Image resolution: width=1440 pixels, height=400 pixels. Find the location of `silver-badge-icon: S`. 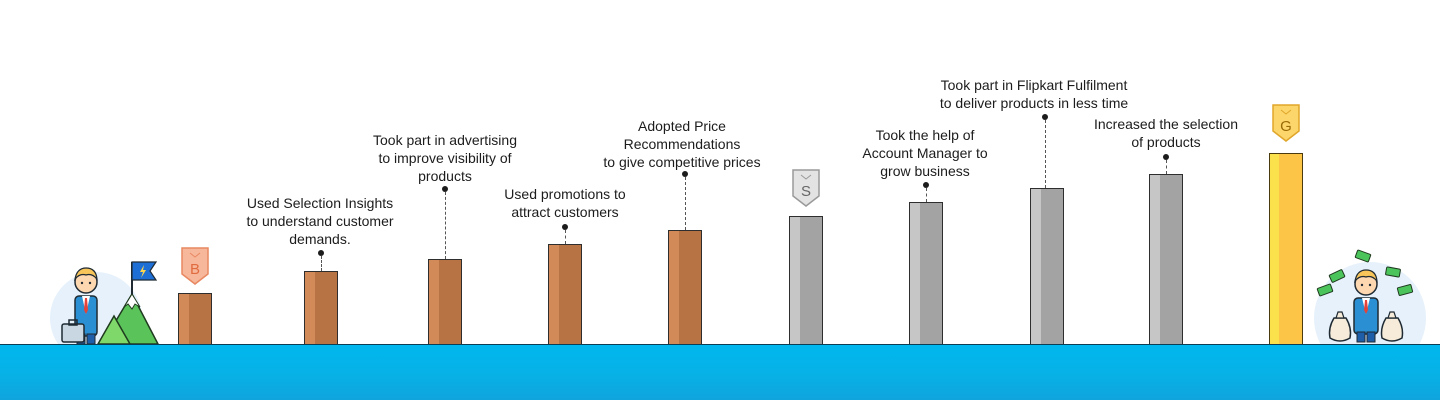

silver-badge-icon: S is located at coordinates (806, 188).